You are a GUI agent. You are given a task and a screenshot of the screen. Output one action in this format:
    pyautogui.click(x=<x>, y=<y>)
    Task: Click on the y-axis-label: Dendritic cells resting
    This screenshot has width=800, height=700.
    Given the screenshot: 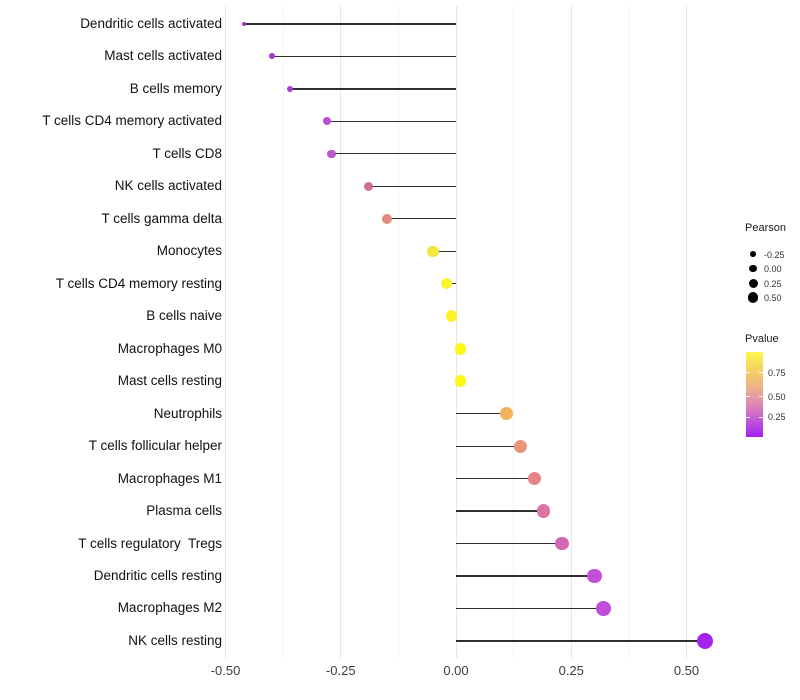 What is the action you would take?
    pyautogui.click(x=157, y=575)
    